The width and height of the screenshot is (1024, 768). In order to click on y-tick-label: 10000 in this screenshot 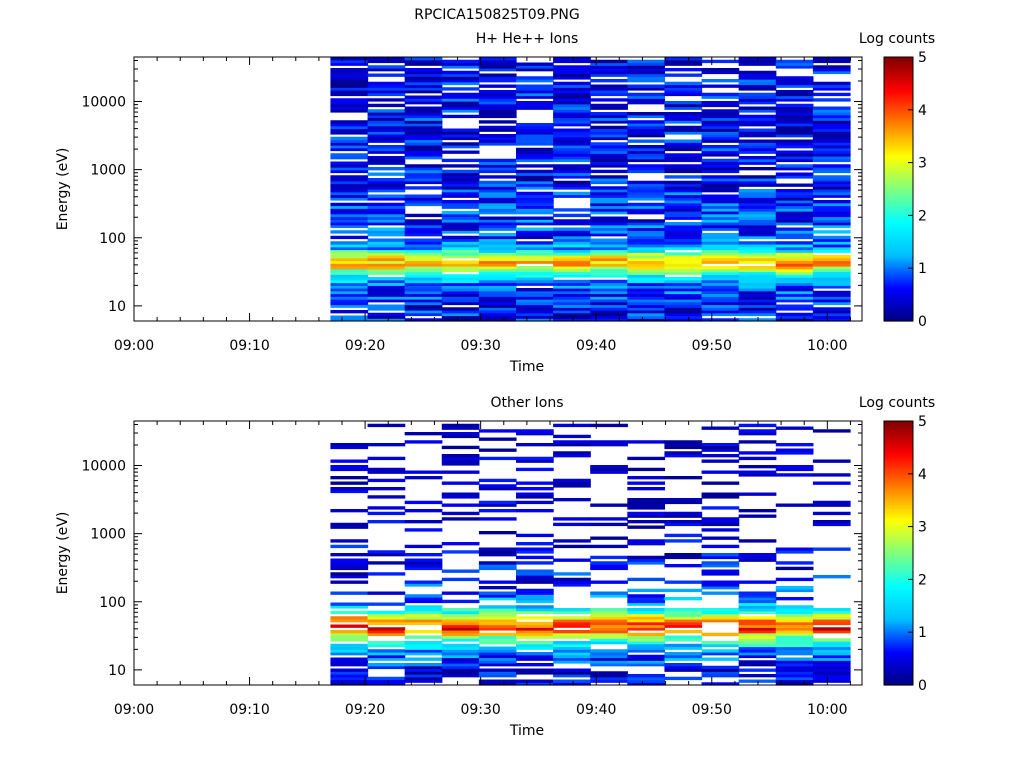, I will do `click(103, 103)`.